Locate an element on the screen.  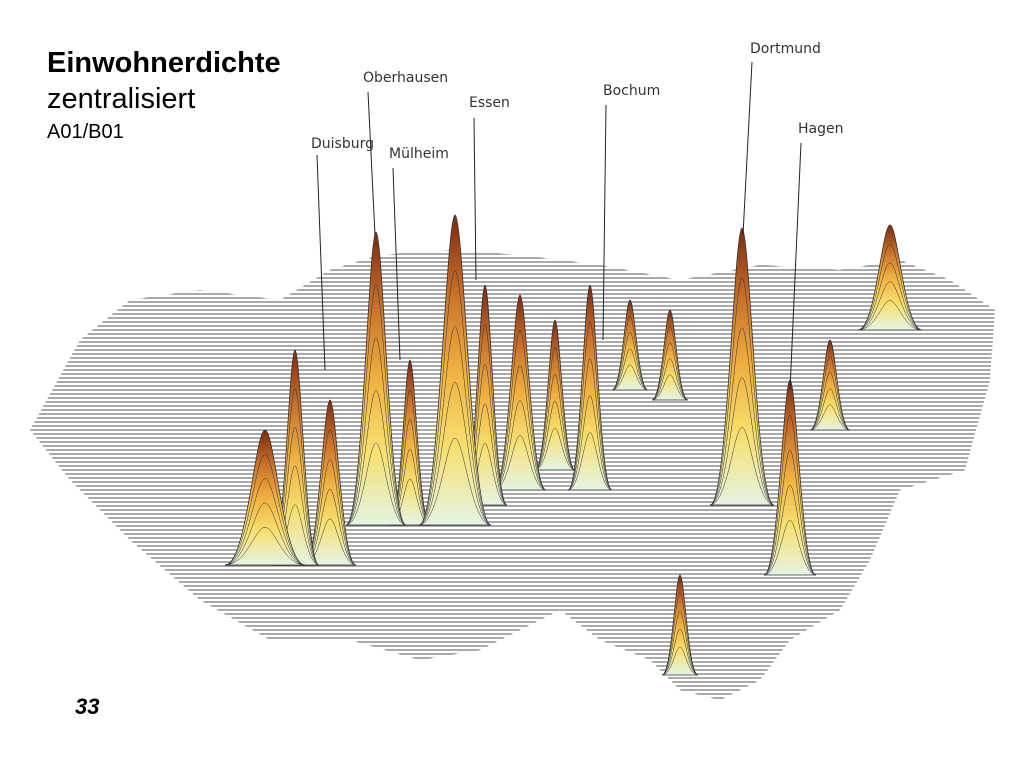
page-number: 33 is located at coordinates (87, 706).